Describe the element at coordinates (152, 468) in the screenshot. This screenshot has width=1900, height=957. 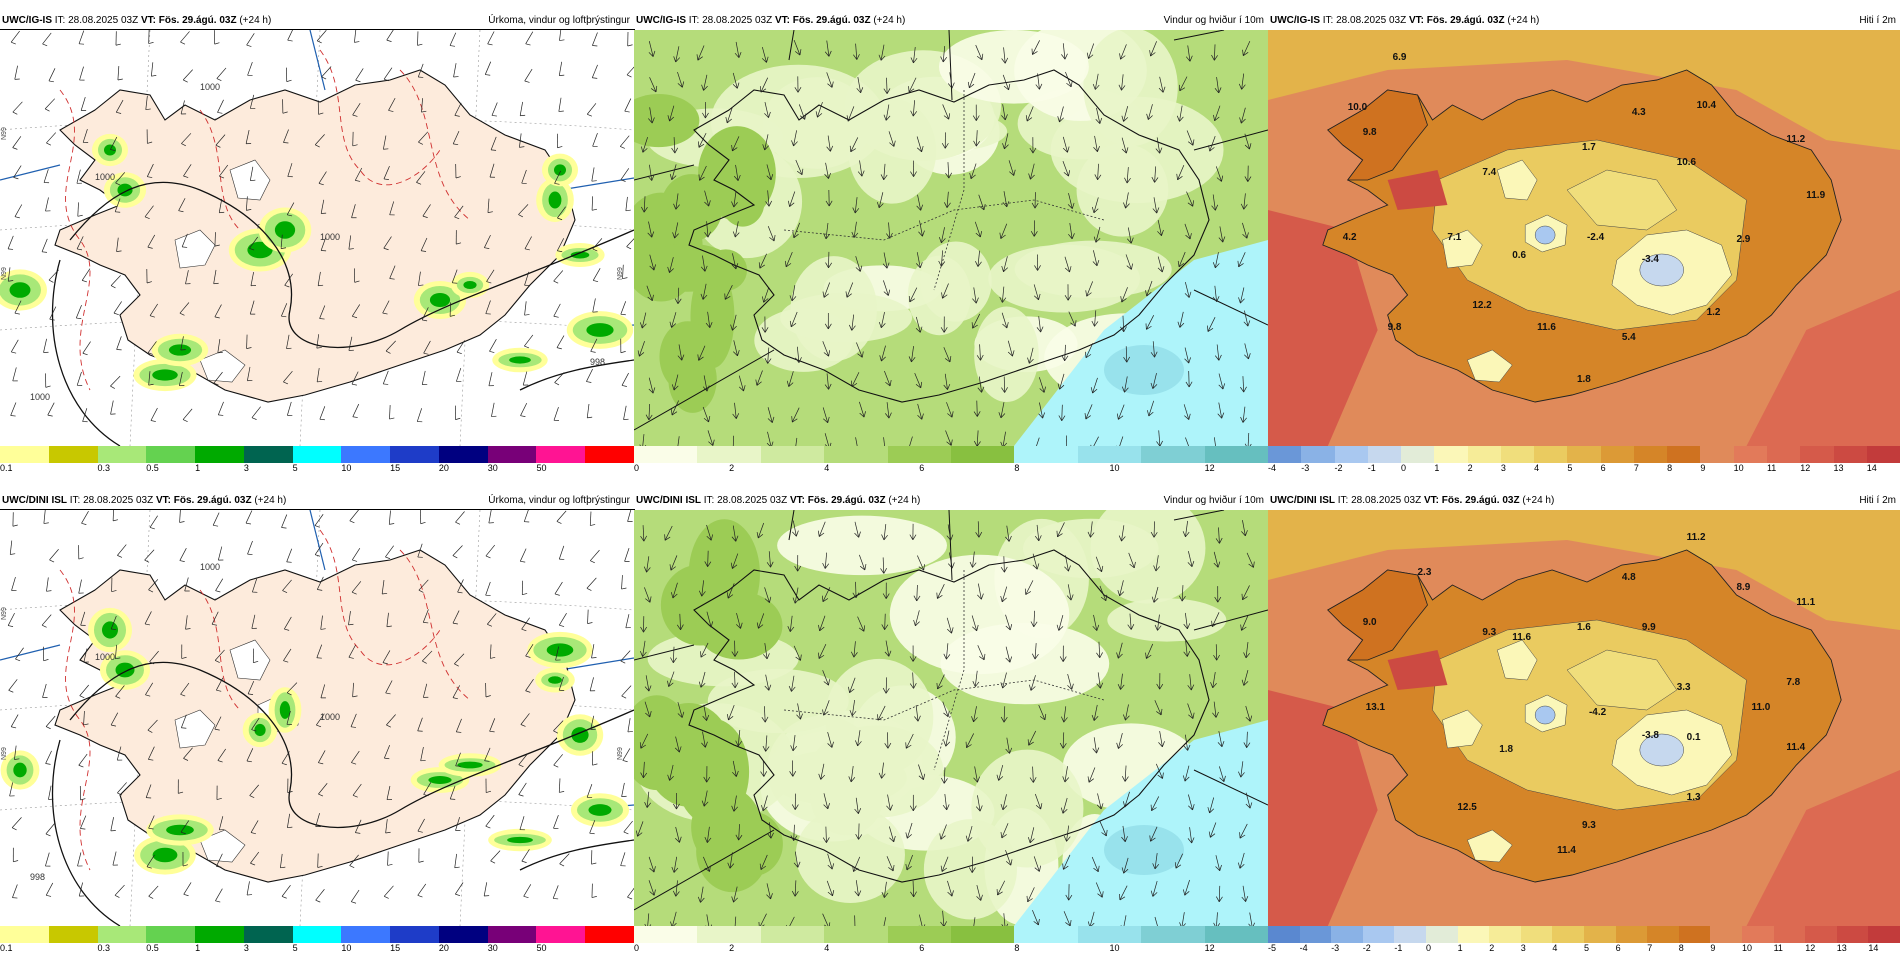
I see `legend-tick: 0.5` at that location.